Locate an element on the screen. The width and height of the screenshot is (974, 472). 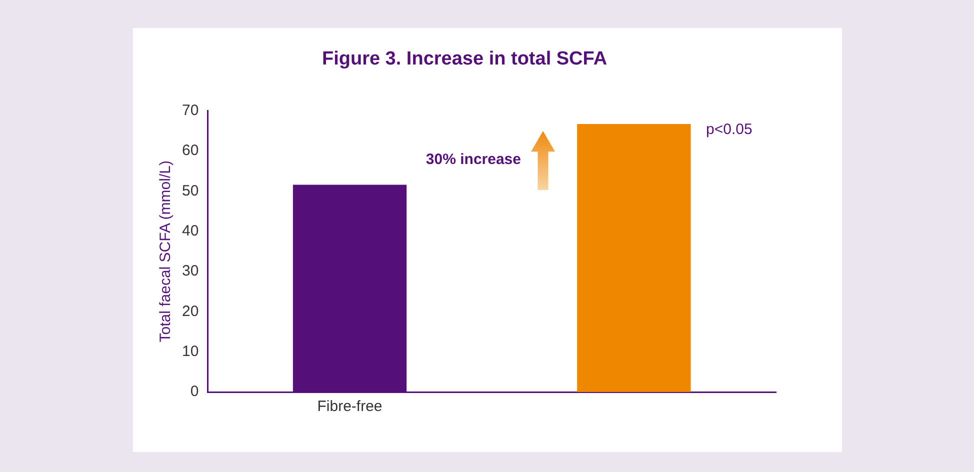
y-tick-label: 0 is located at coordinates (194, 391).